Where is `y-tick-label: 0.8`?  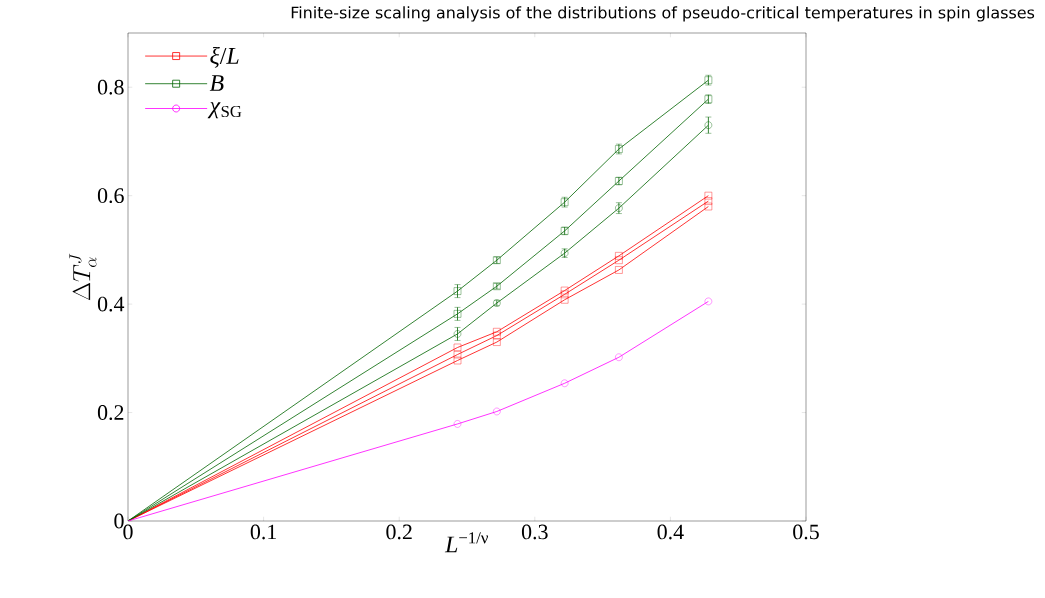 y-tick-label: 0.8 is located at coordinates (110, 87).